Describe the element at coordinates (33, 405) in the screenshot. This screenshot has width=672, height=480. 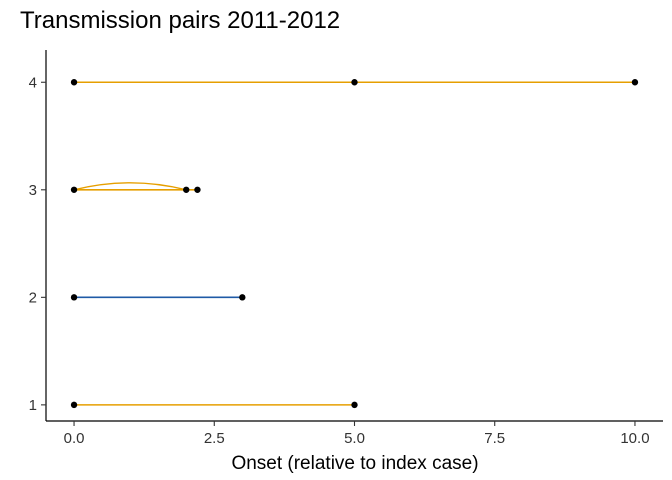
I see `y-tick-label: 1` at that location.